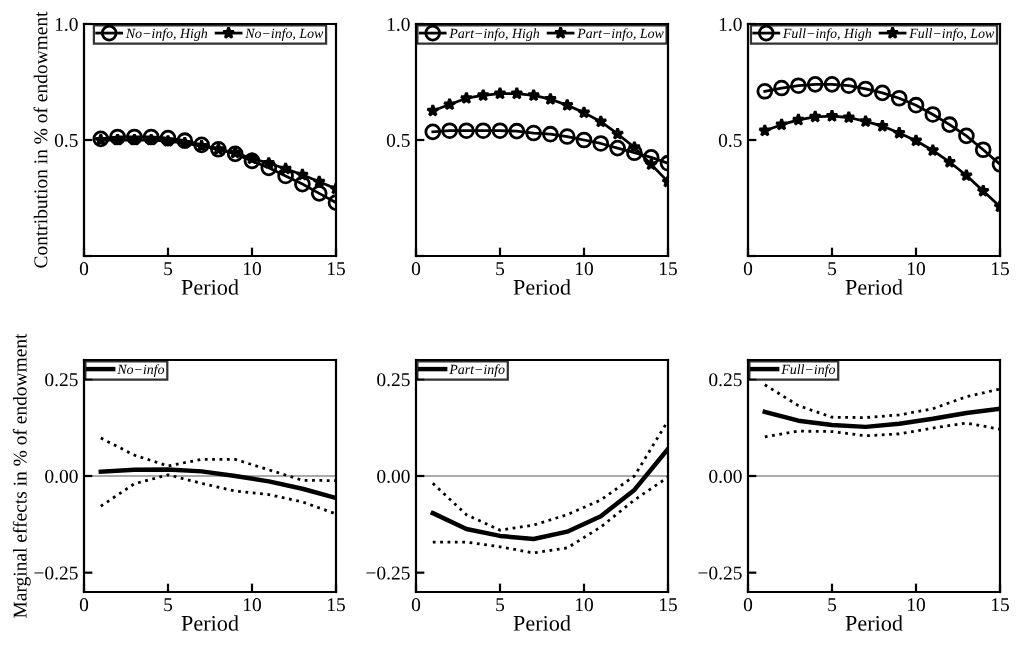 The height and width of the screenshot is (672, 1026). I want to click on y-axis-title: Contribution in % of endowment, so click(40, 139).